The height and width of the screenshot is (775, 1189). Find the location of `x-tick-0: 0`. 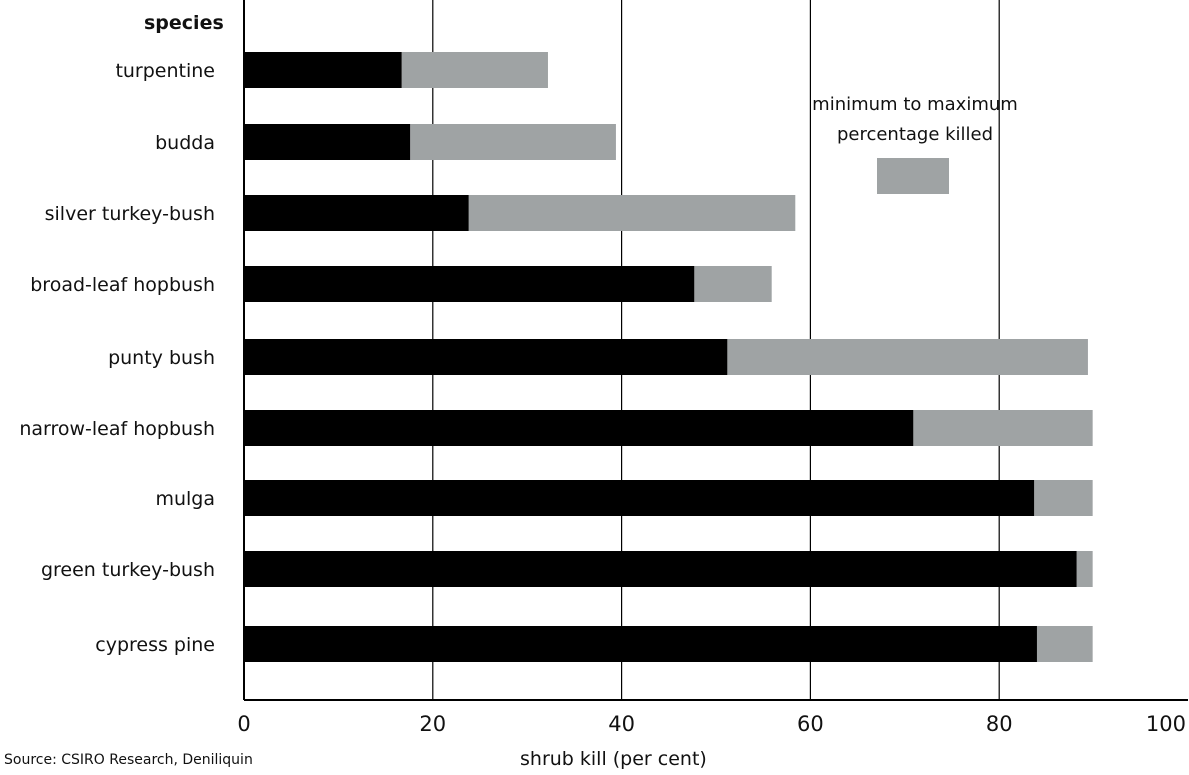

x-tick-0: 0 is located at coordinates (243, 724).